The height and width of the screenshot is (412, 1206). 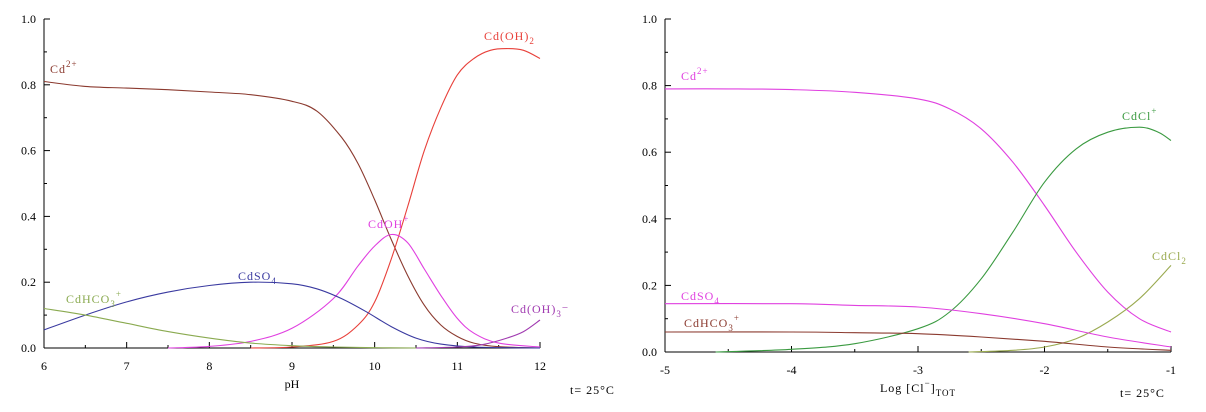 What do you see at coordinates (375, 366) in the screenshot?
I see `x-tick-label: 10` at bounding box center [375, 366].